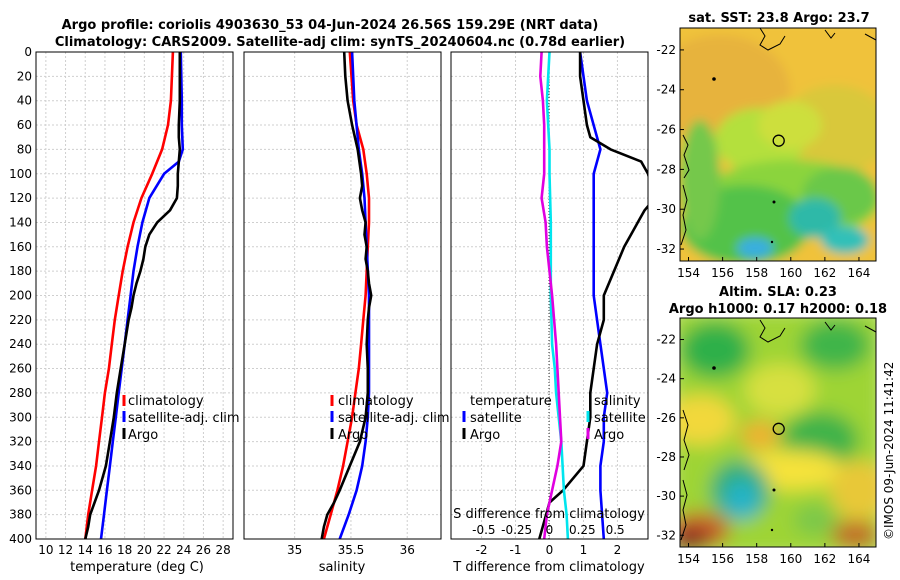 The height and width of the screenshot is (580, 900). I want to click on x-tick-label: 2, so click(618, 550).